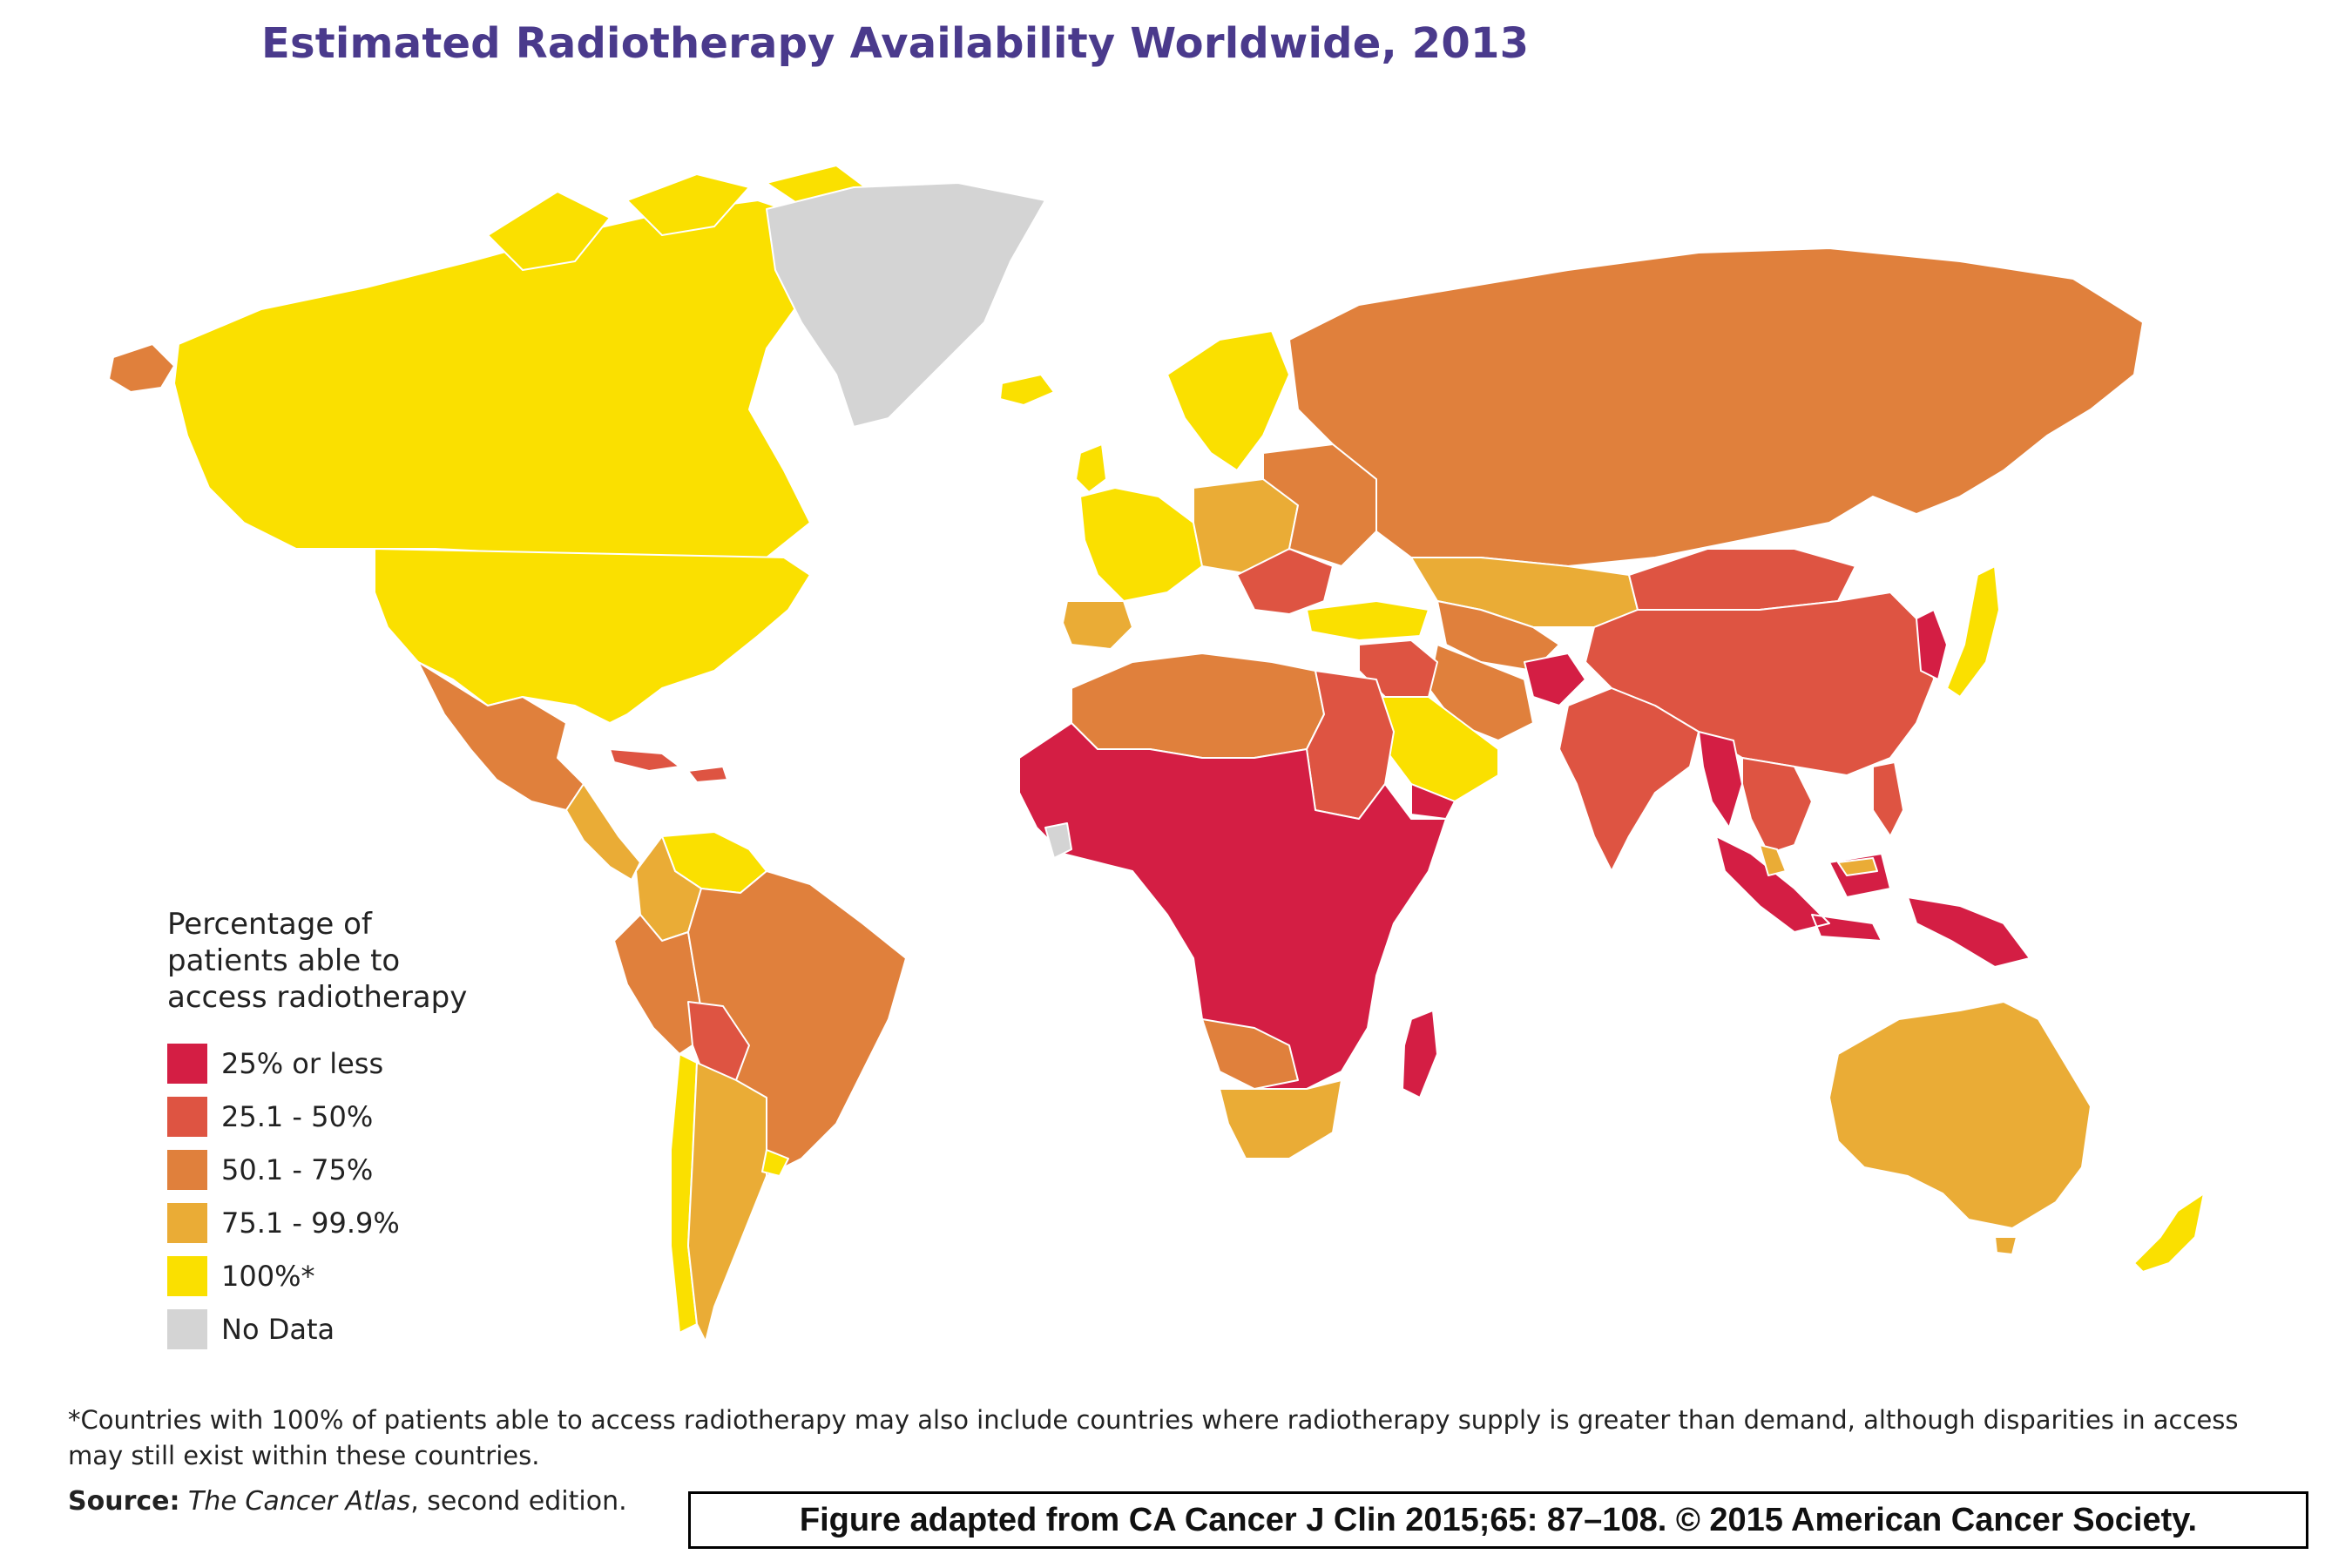 The width and height of the screenshot is (2352, 1568). I want to click on legend-item: 50.1 - 75%, so click(350, 1169).